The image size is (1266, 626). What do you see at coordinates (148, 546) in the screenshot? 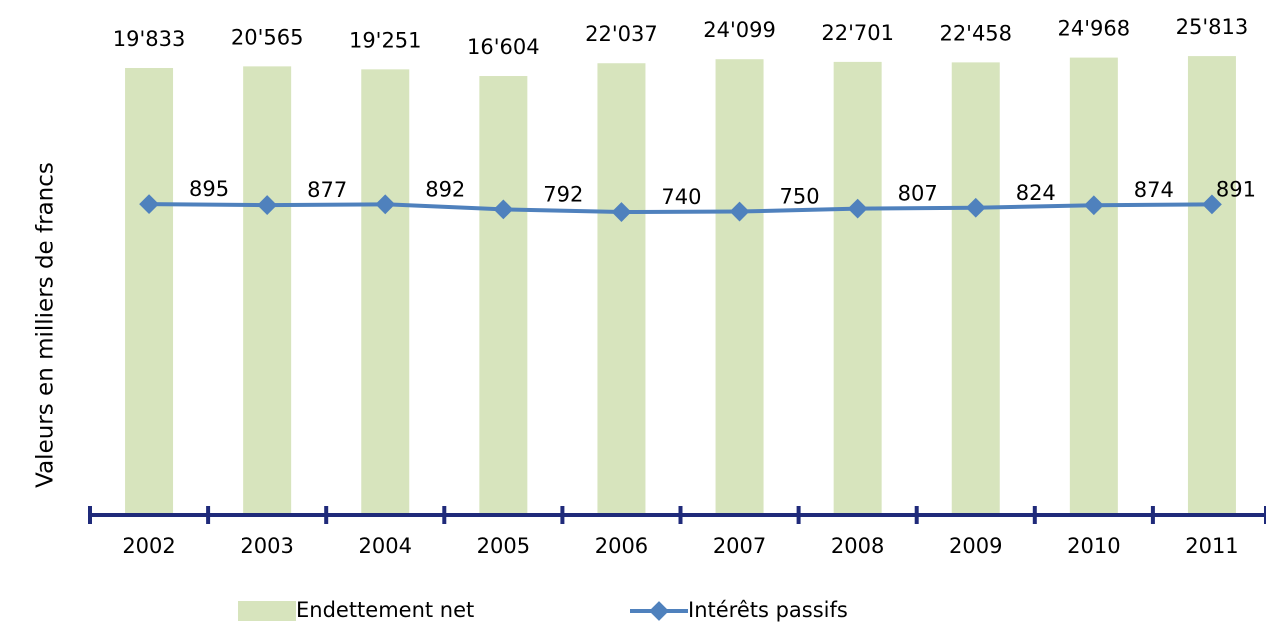
I see `x-tick-label: 2002` at bounding box center [148, 546].